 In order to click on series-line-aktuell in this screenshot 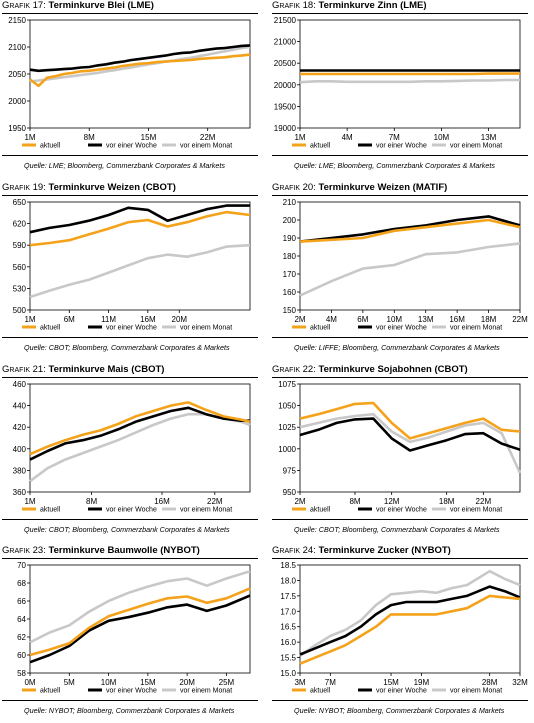, I will do `click(140, 621)`.